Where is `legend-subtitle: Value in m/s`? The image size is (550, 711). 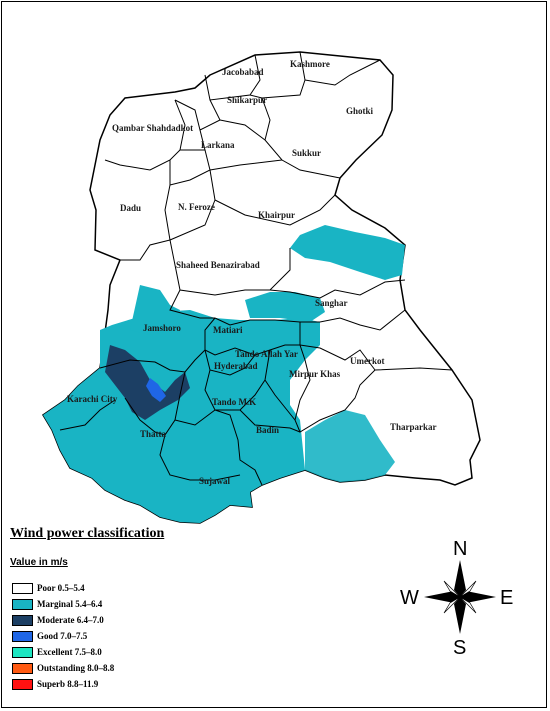
legend-subtitle: Value in m/s is located at coordinates (39, 562).